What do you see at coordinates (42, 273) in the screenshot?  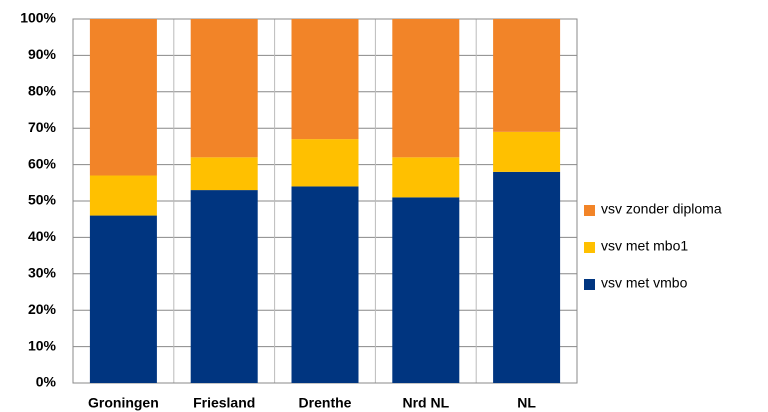 I see `y-tick-label: 30%` at bounding box center [42, 273].